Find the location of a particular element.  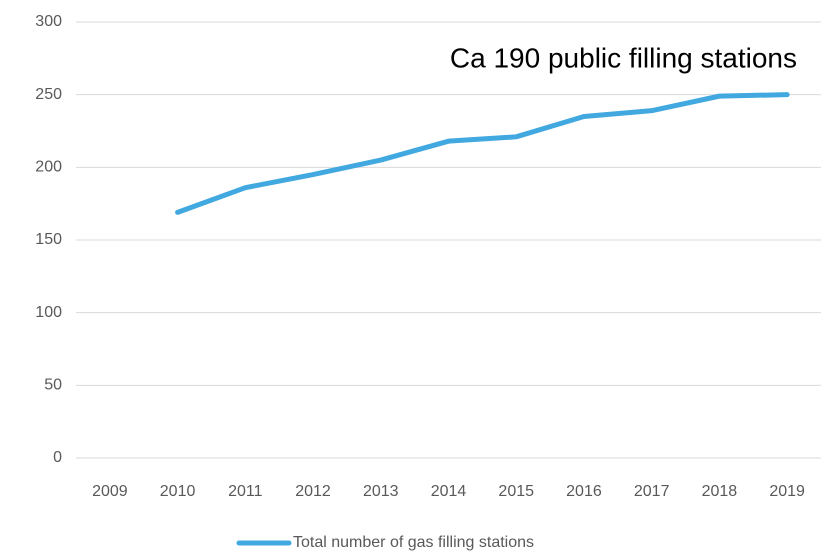

x-tick-label: 2013 is located at coordinates (381, 491).